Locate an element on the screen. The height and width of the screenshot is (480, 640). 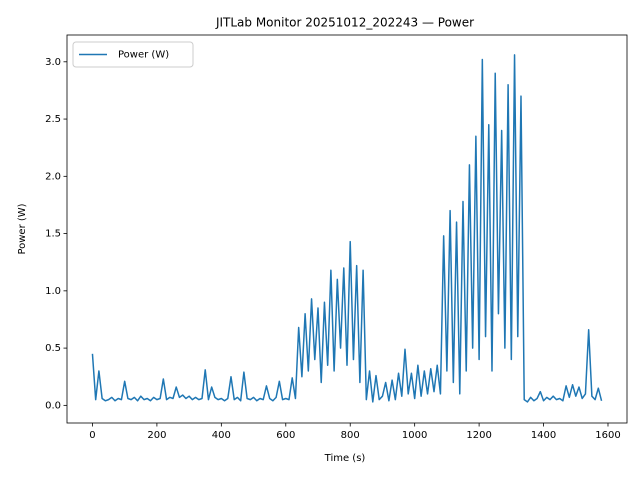
legend-label: Power (W) is located at coordinates (143, 55).